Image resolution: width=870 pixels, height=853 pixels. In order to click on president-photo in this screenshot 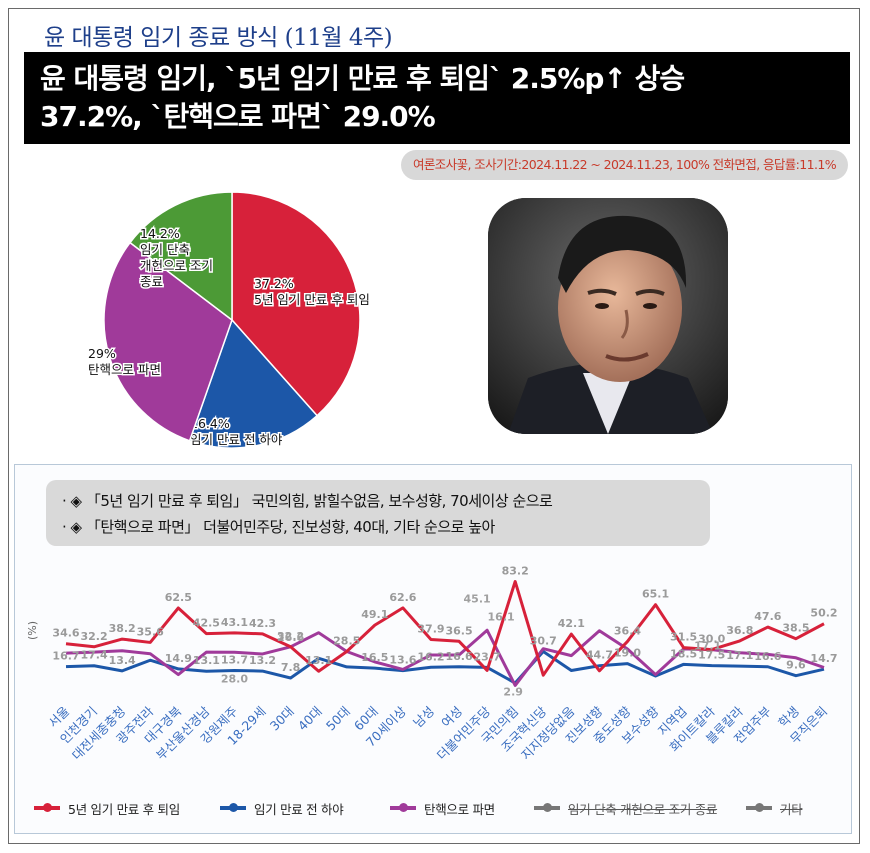, I will do `click(608, 316)`.